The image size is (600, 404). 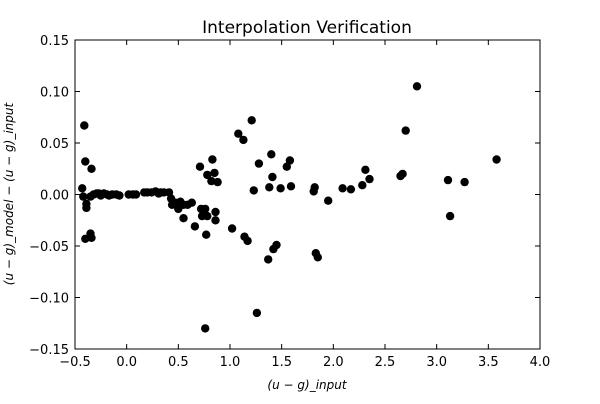 What do you see at coordinates (488, 362) in the screenshot?
I see `x-tick-label: 3.5` at bounding box center [488, 362].